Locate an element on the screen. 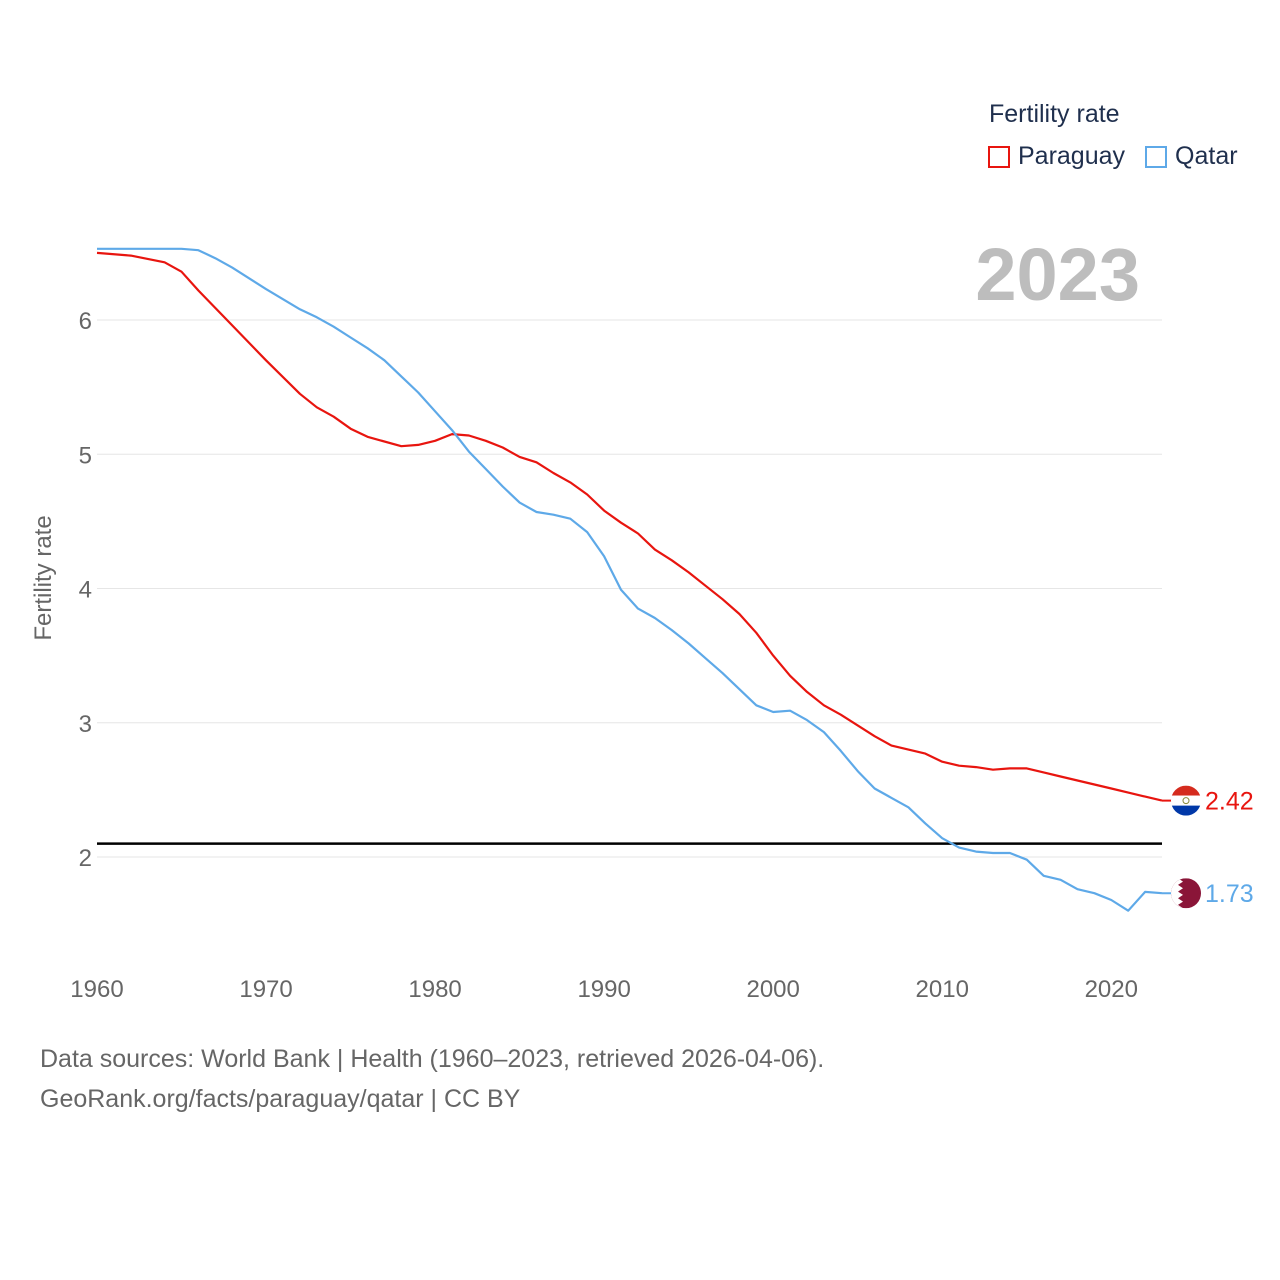 Image resolution: width=1280 pixels, height=1280 pixels. legend-item-paraguay: Paraguay is located at coordinates (1056, 156).